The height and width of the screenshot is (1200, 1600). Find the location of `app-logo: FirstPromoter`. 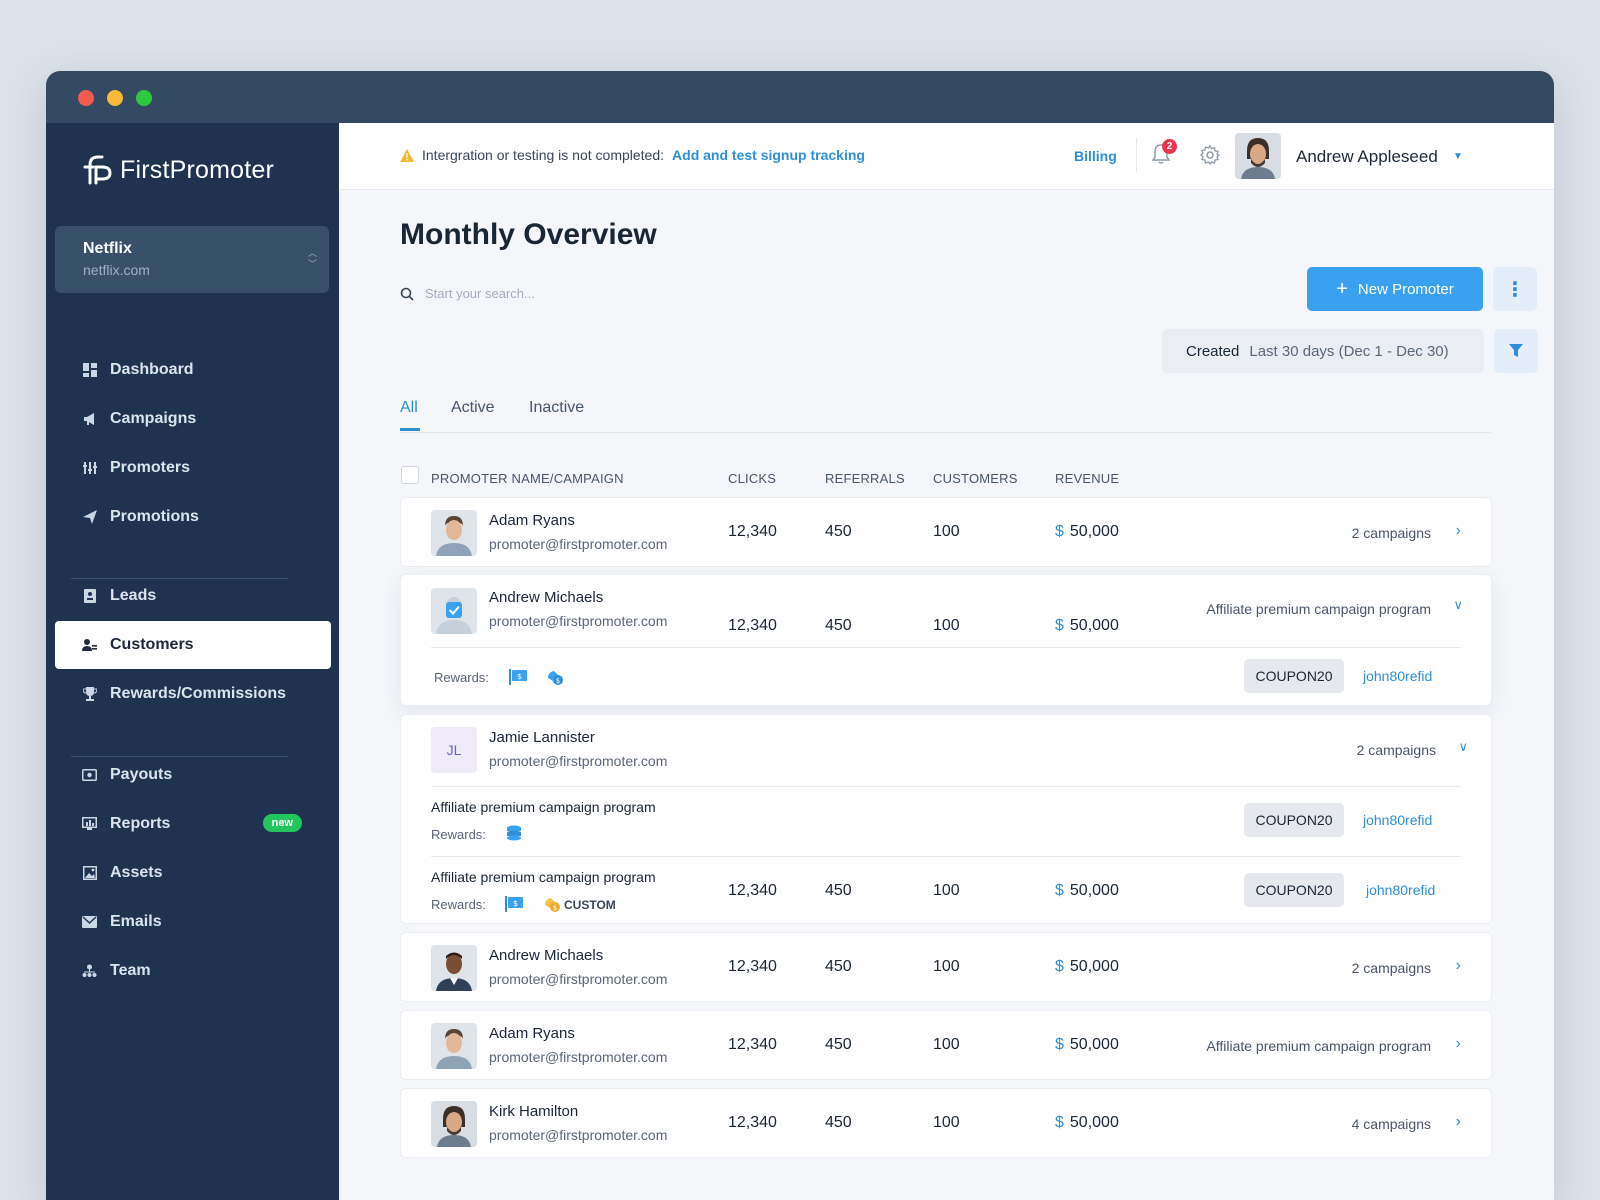

app-logo: FirstPromoter is located at coordinates (178, 170).